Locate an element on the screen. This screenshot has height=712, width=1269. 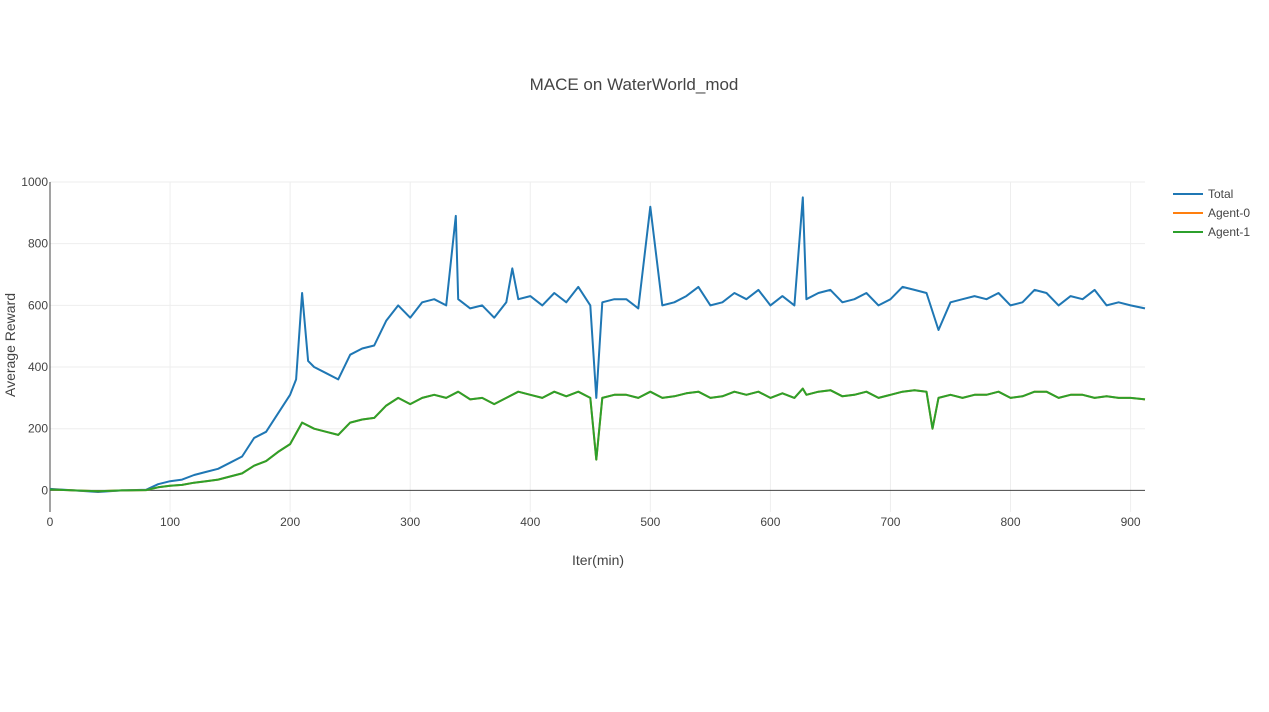
y-tick-label: 200 is located at coordinates (38, 429).